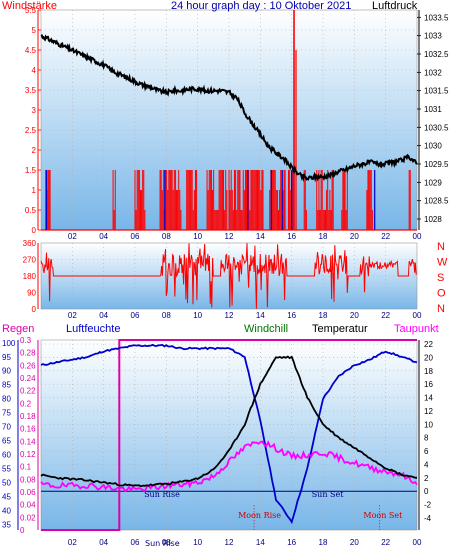 Image resolution: width=462 pixels, height=550 pixels. What do you see at coordinates (340, 329) in the screenshot?
I see `legend-temperatur: Temperatur` at bounding box center [340, 329].